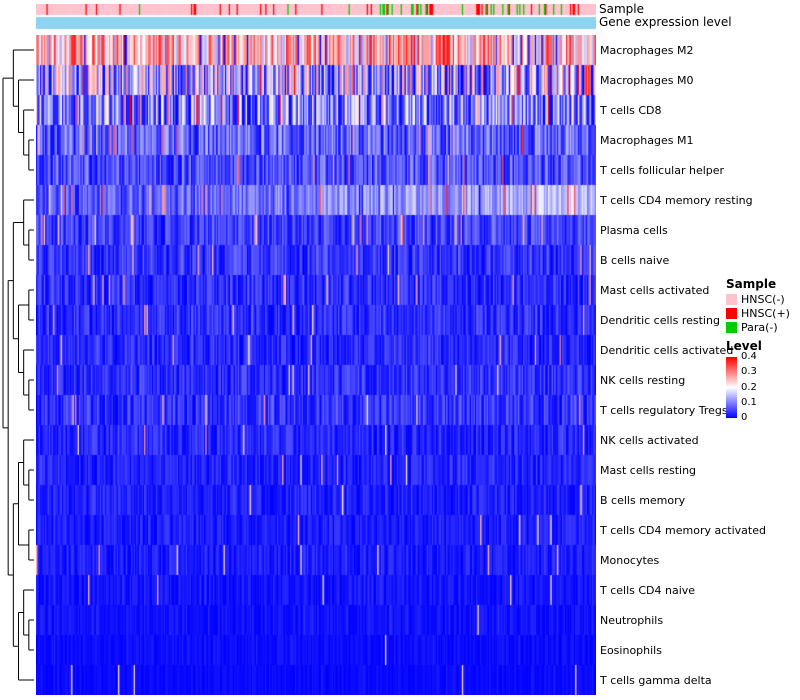 The image size is (800, 700). What do you see at coordinates (656, 680) in the screenshot?
I see `row-label: T cells gamma delta` at bounding box center [656, 680].